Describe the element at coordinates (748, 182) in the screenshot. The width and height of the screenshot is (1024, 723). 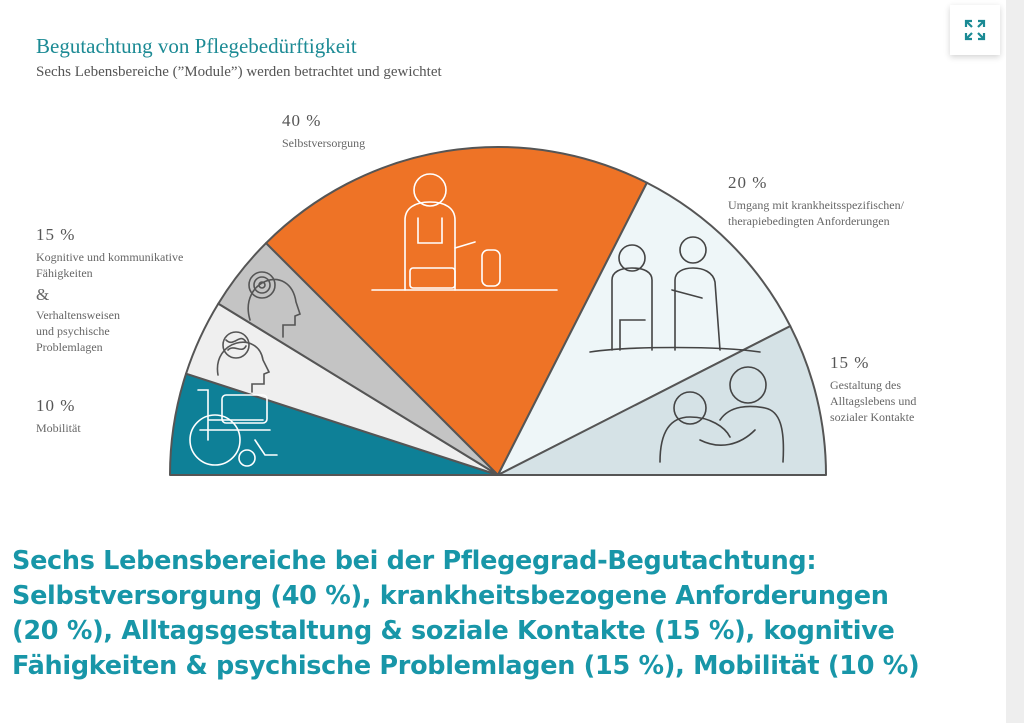
I see `label-percent: 20 %` at that location.